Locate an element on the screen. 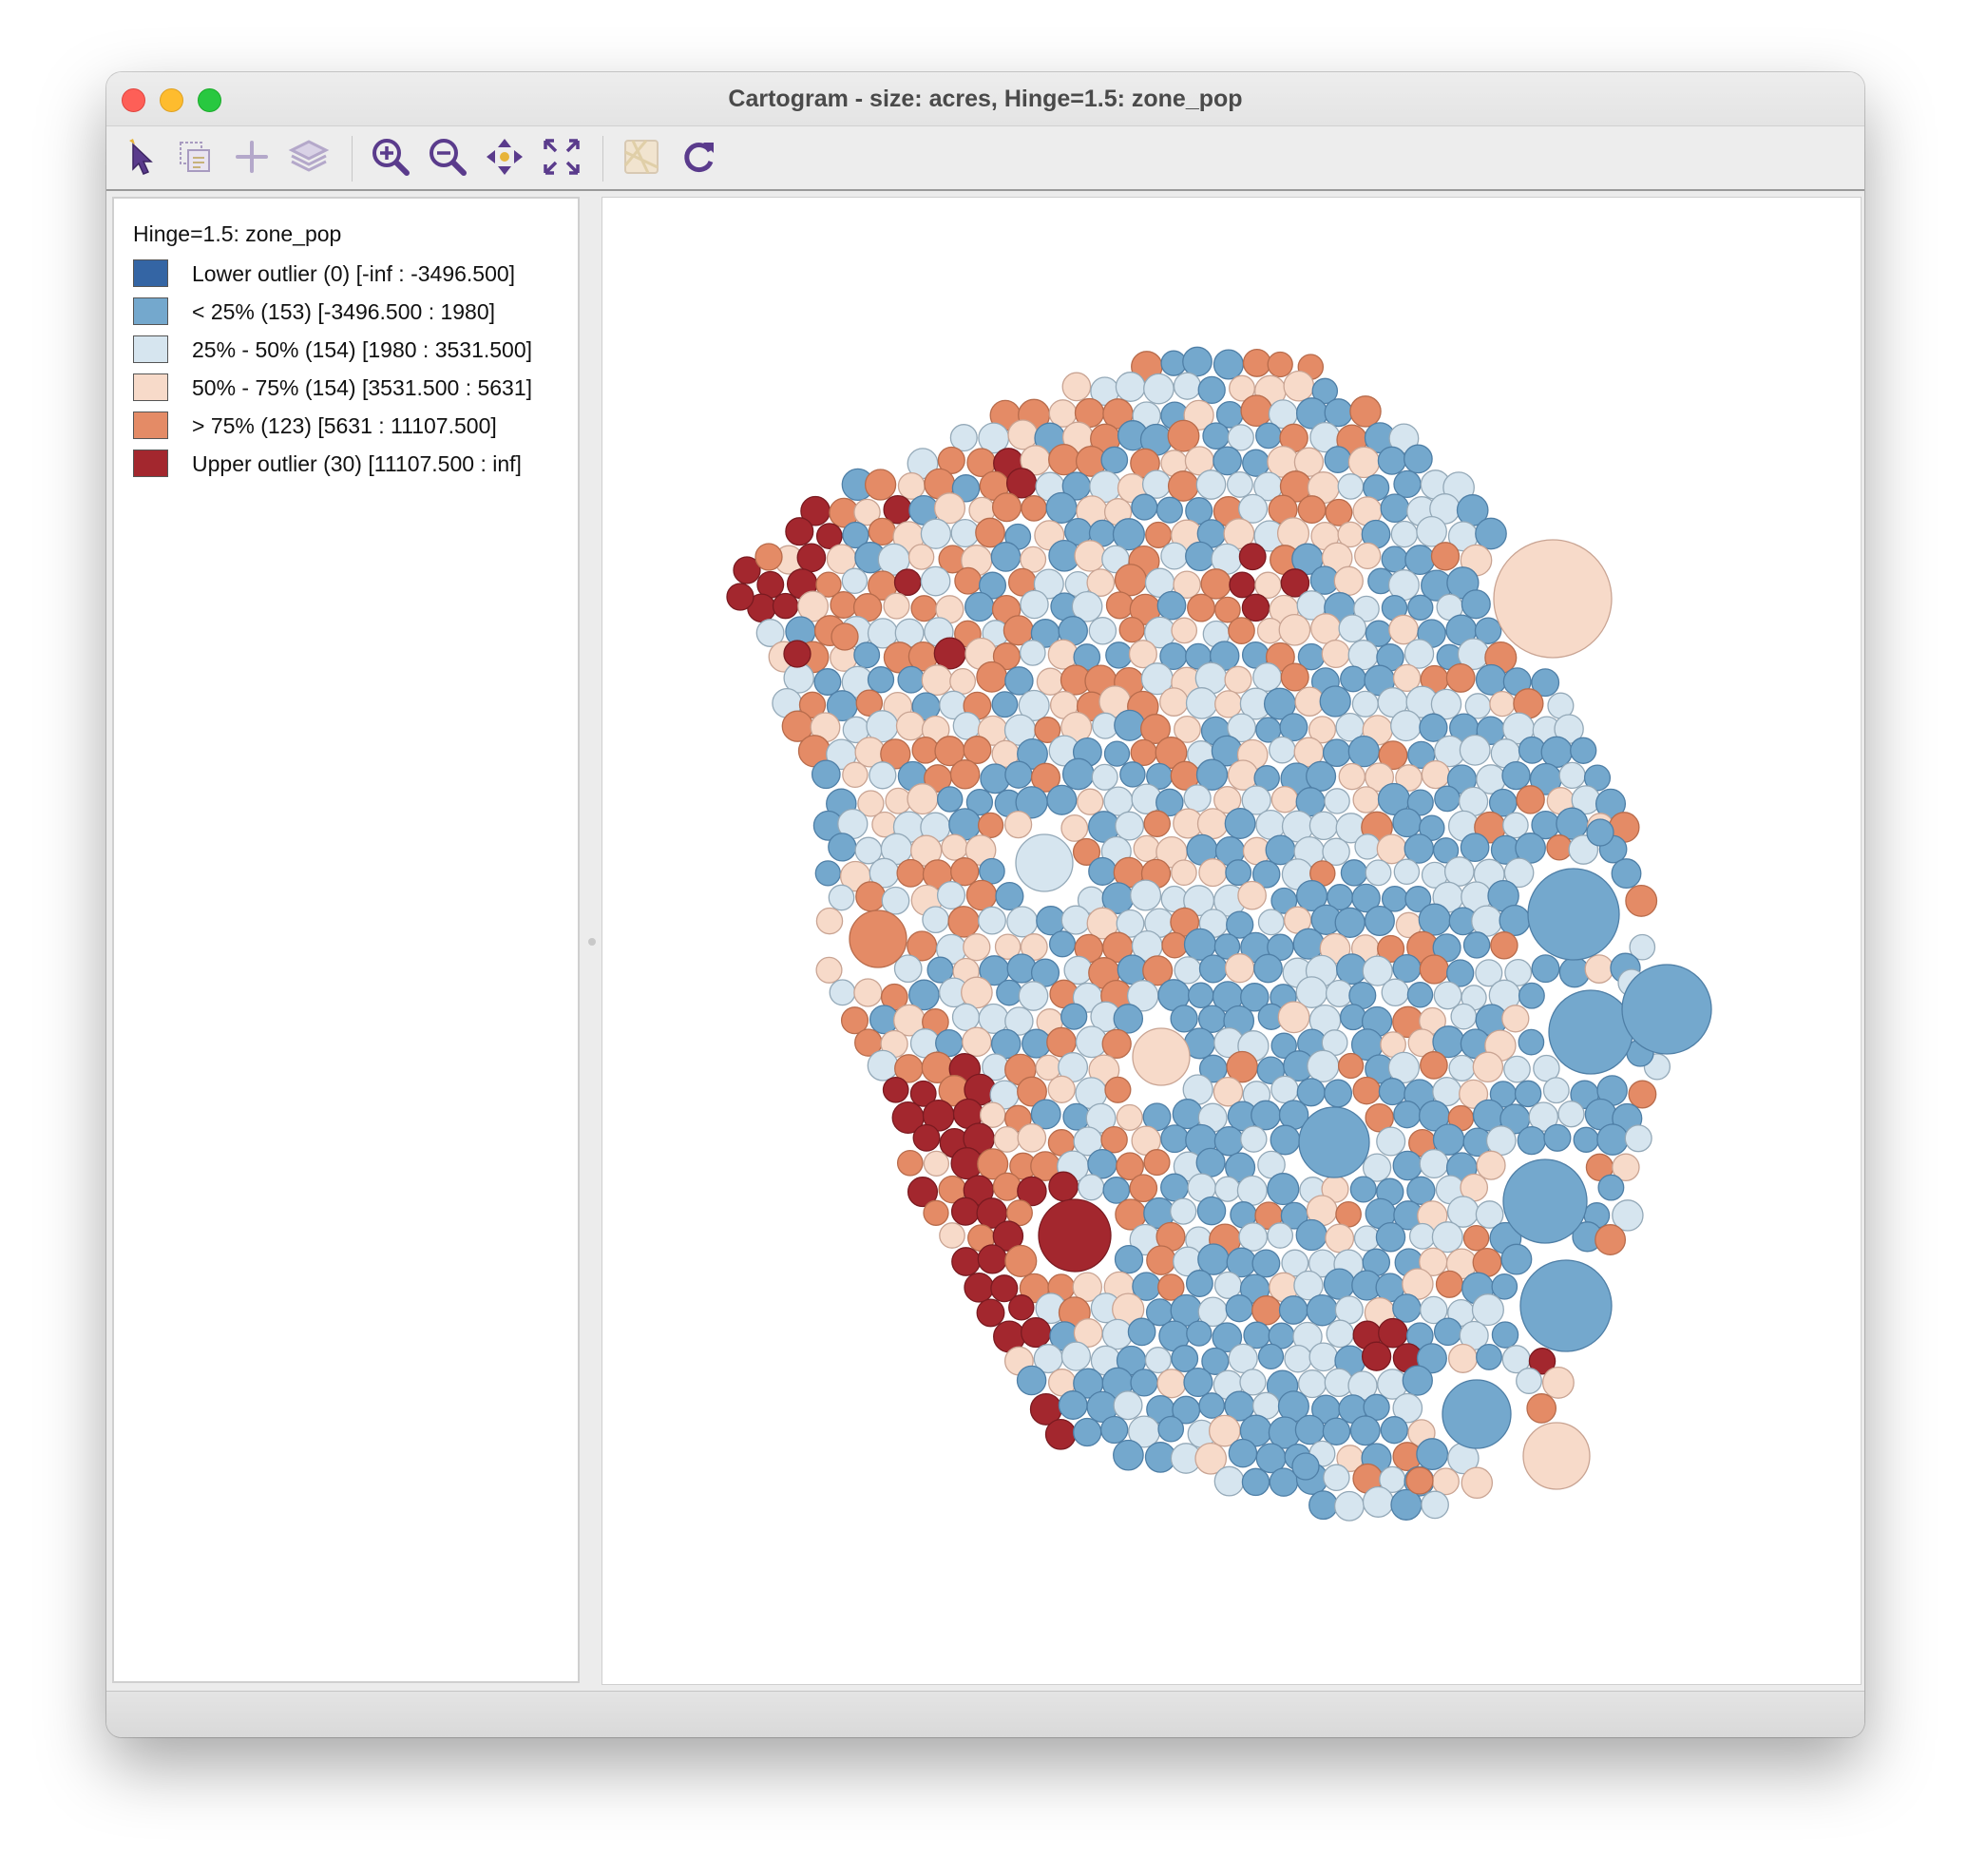 The height and width of the screenshot is (1876, 1967). basemap-button is located at coordinates (641, 157).